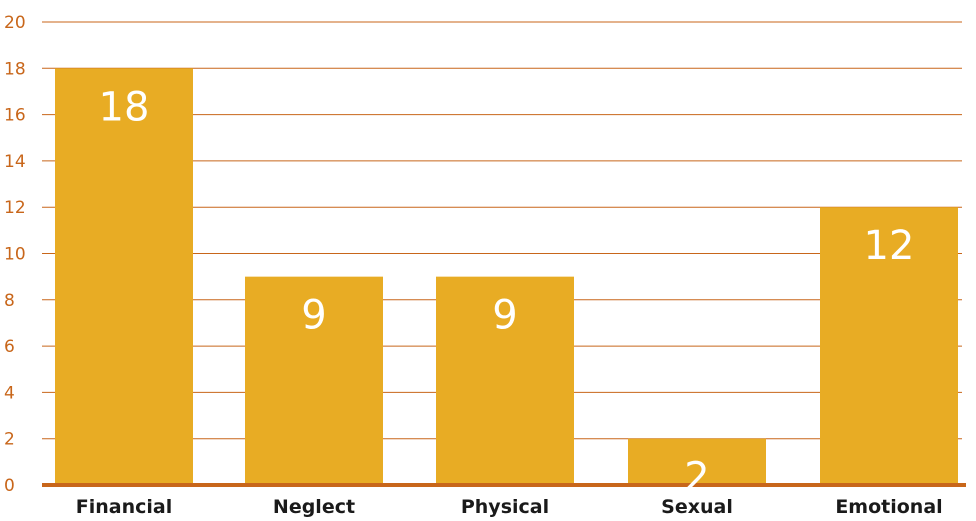  What do you see at coordinates (888, 507) in the screenshot?
I see `category-label: Emotional` at bounding box center [888, 507].